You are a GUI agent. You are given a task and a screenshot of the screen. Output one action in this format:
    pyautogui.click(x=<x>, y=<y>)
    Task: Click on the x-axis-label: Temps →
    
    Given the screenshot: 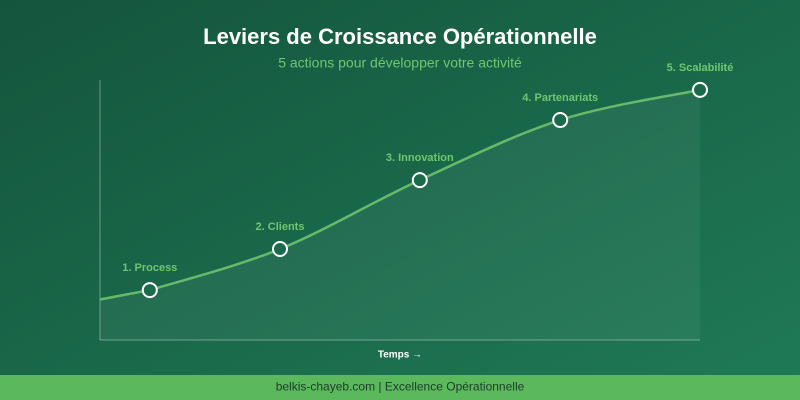 What is the action you would take?
    pyautogui.click(x=400, y=355)
    